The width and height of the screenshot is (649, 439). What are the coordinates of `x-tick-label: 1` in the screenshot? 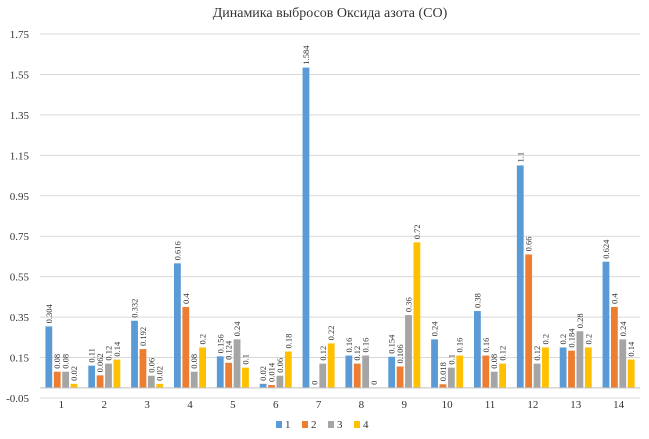 It's located at (62, 405).